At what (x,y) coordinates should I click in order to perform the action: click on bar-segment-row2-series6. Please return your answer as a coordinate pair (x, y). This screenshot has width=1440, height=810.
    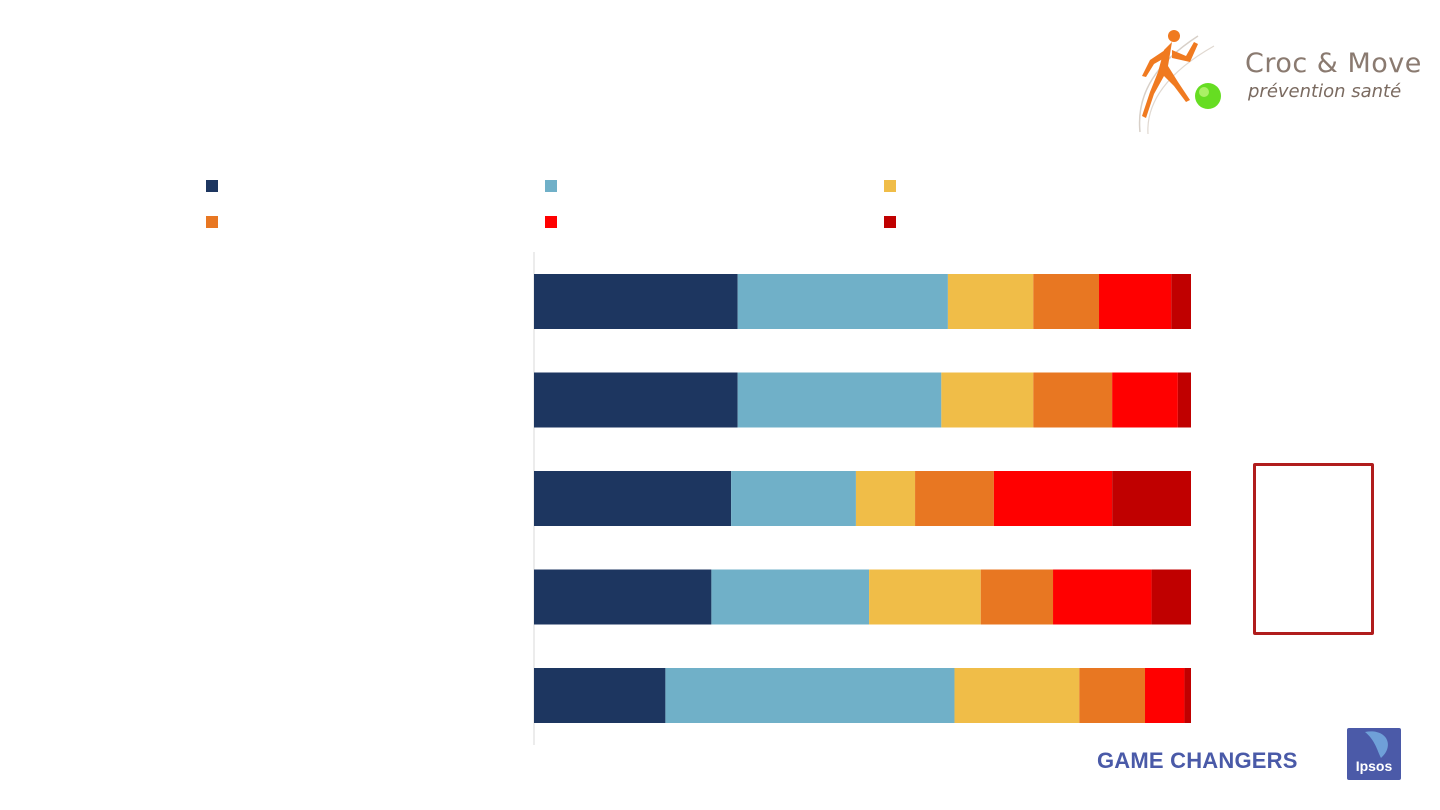
    Looking at the image, I should click on (1184, 400).